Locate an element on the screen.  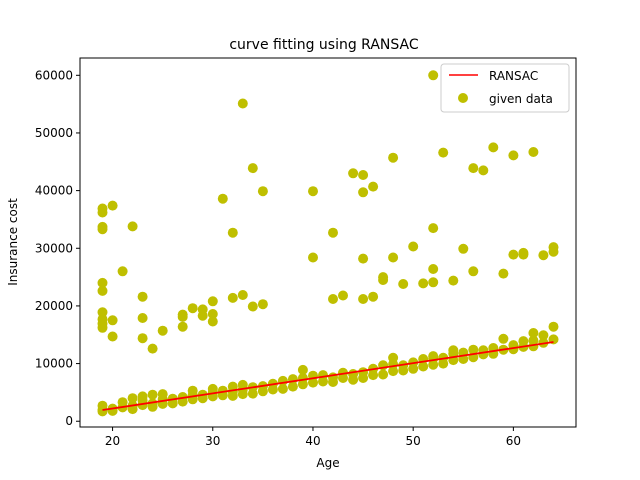
y-tick-label: 30000 is located at coordinates (54, 248).